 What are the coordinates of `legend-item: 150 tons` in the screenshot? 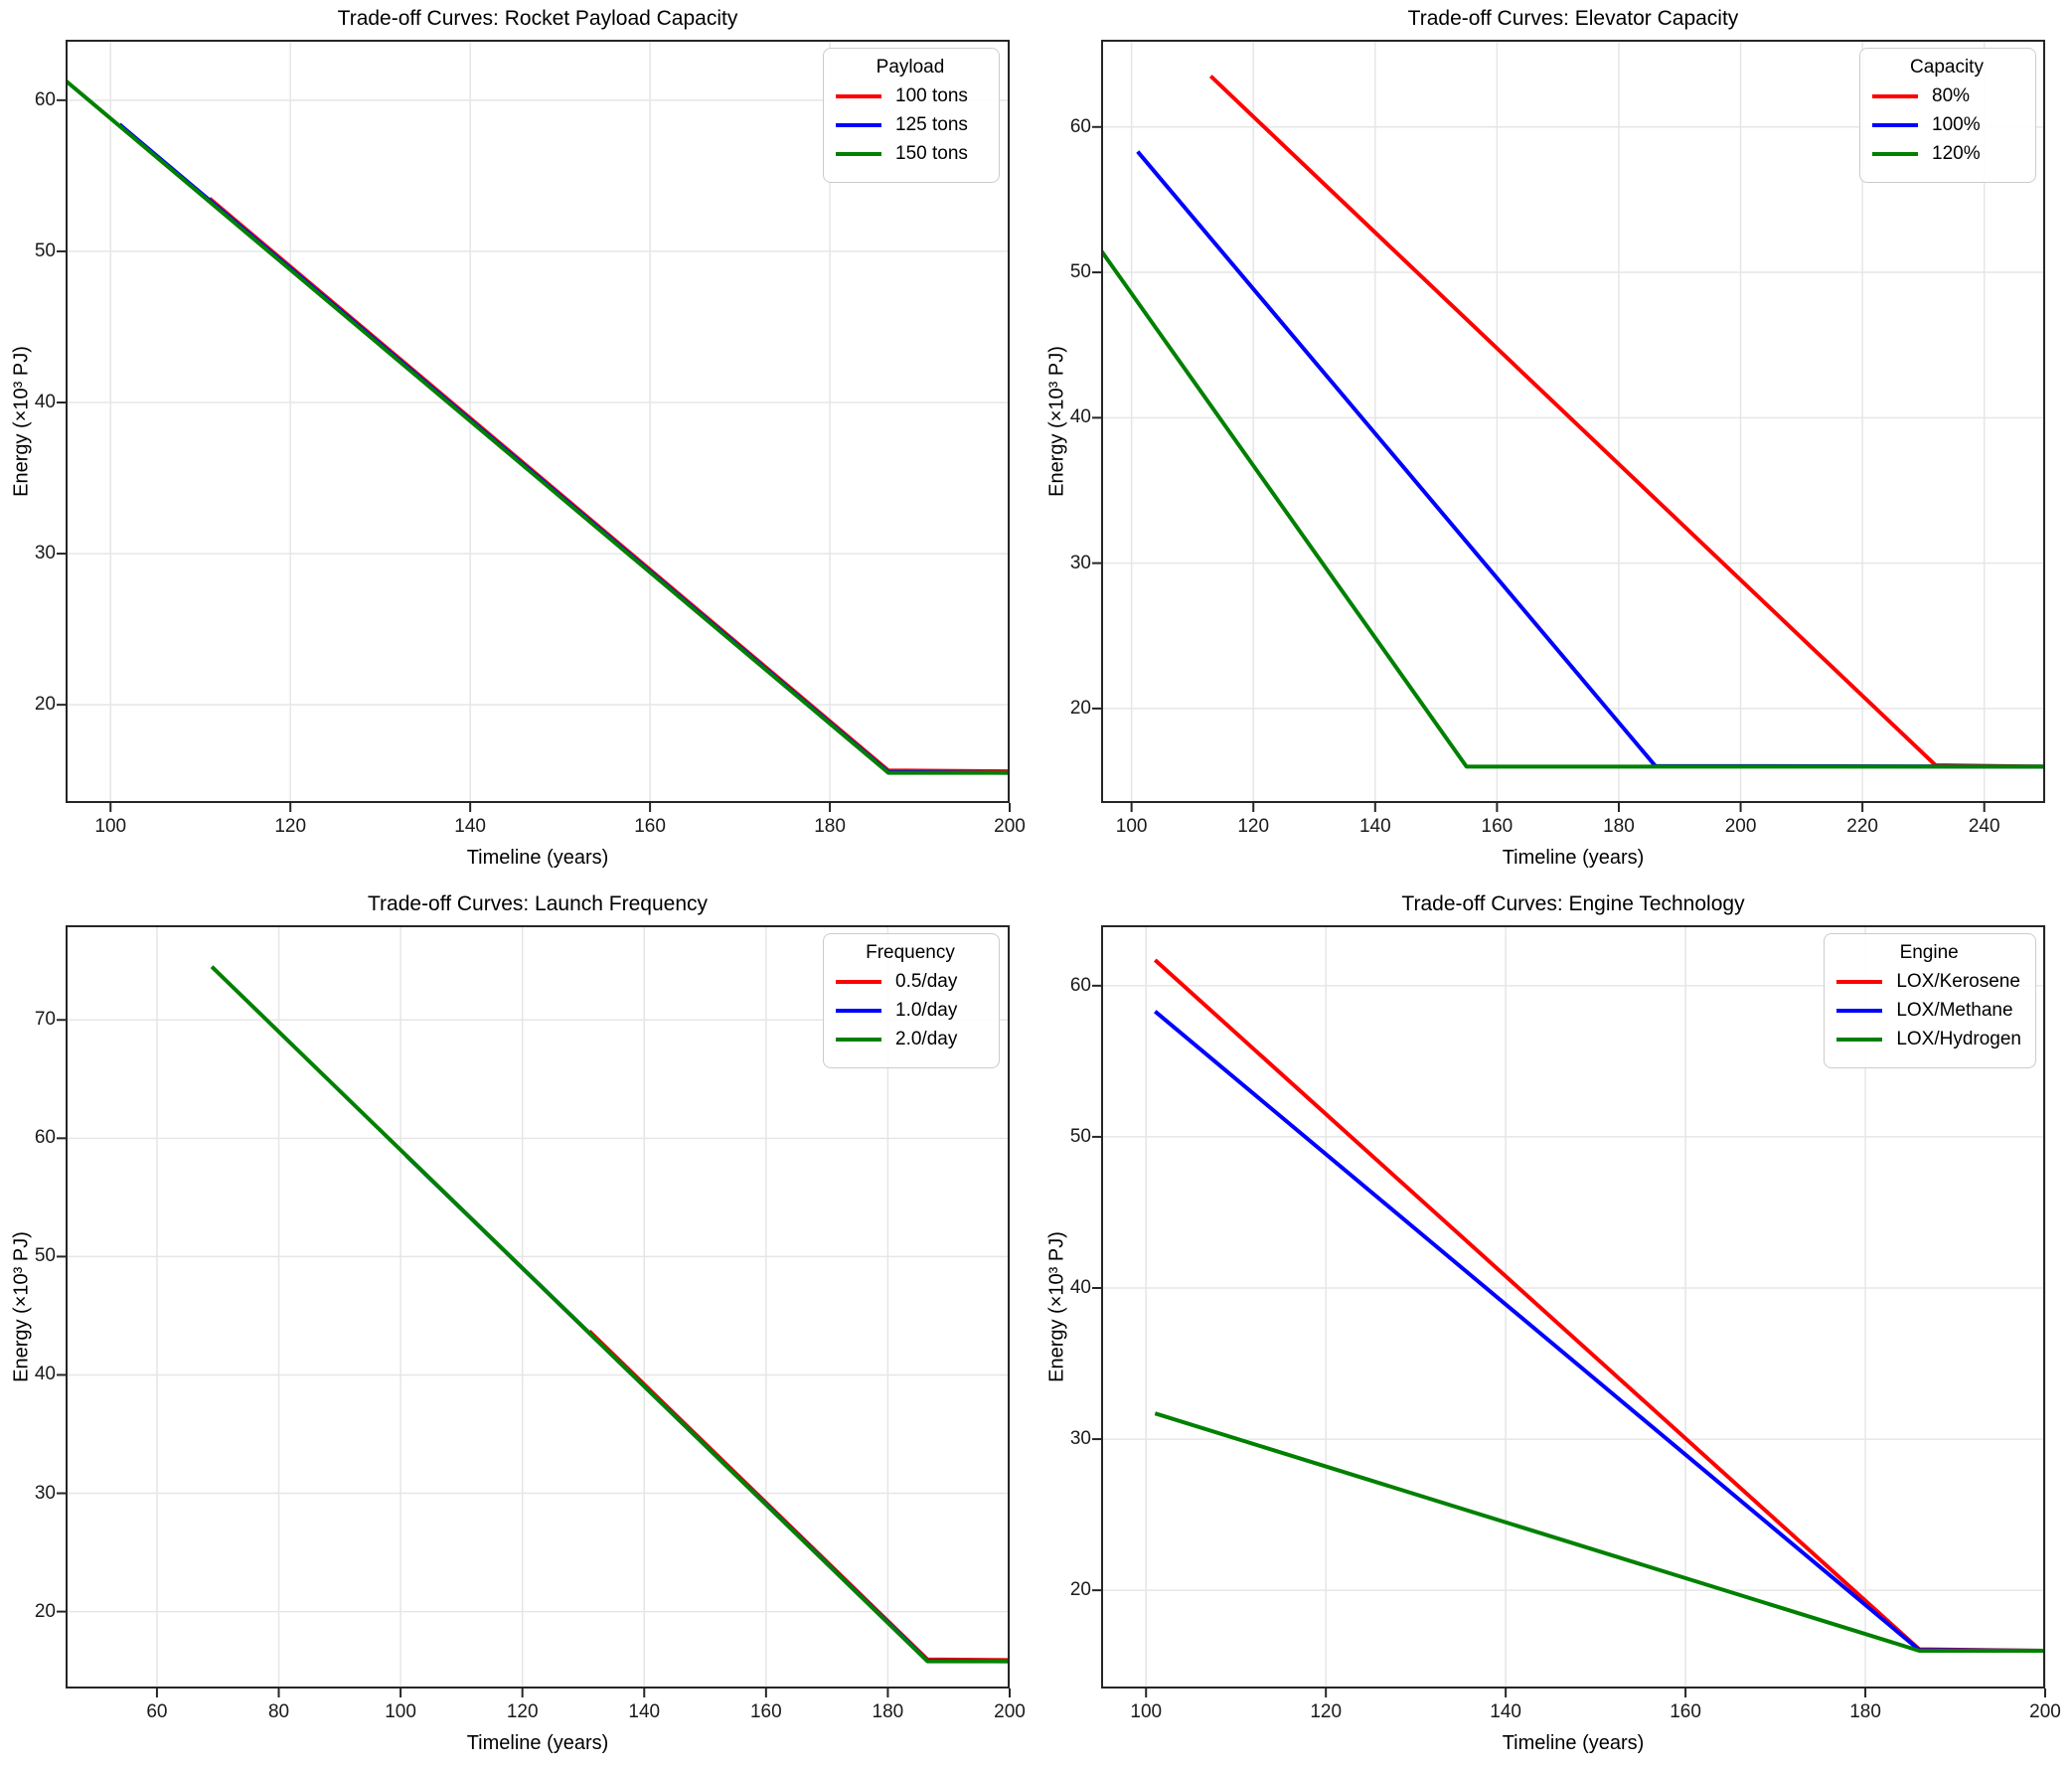 It's located at (910, 154).